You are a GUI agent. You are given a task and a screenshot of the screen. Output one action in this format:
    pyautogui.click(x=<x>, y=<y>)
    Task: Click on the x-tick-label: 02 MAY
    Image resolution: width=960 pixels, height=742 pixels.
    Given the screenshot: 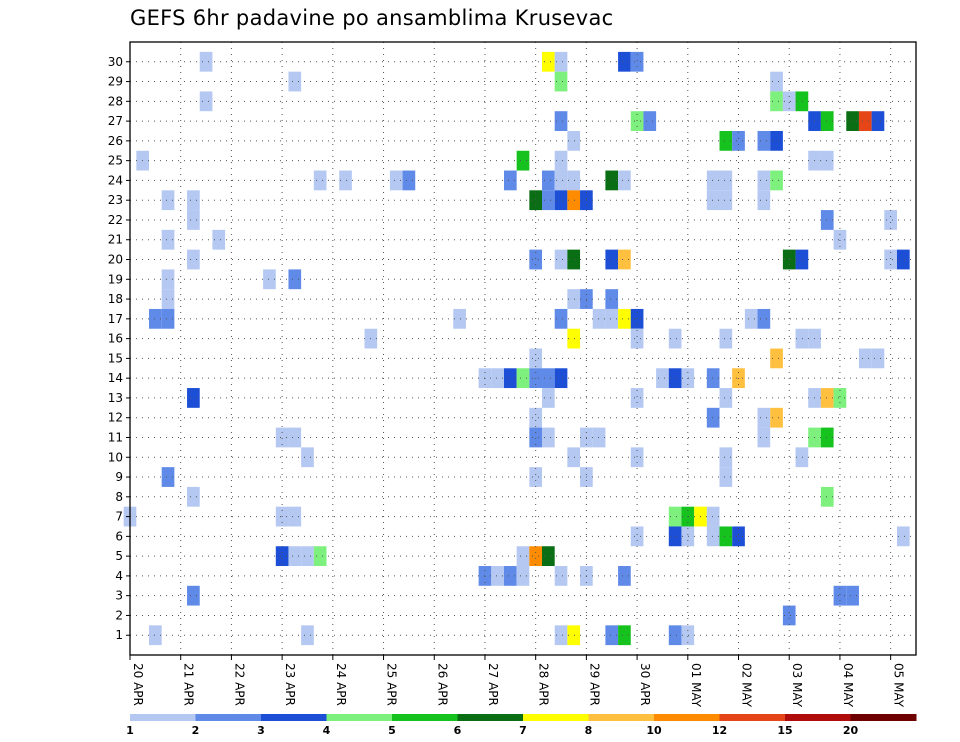 What is the action you would take?
    pyautogui.click(x=747, y=685)
    